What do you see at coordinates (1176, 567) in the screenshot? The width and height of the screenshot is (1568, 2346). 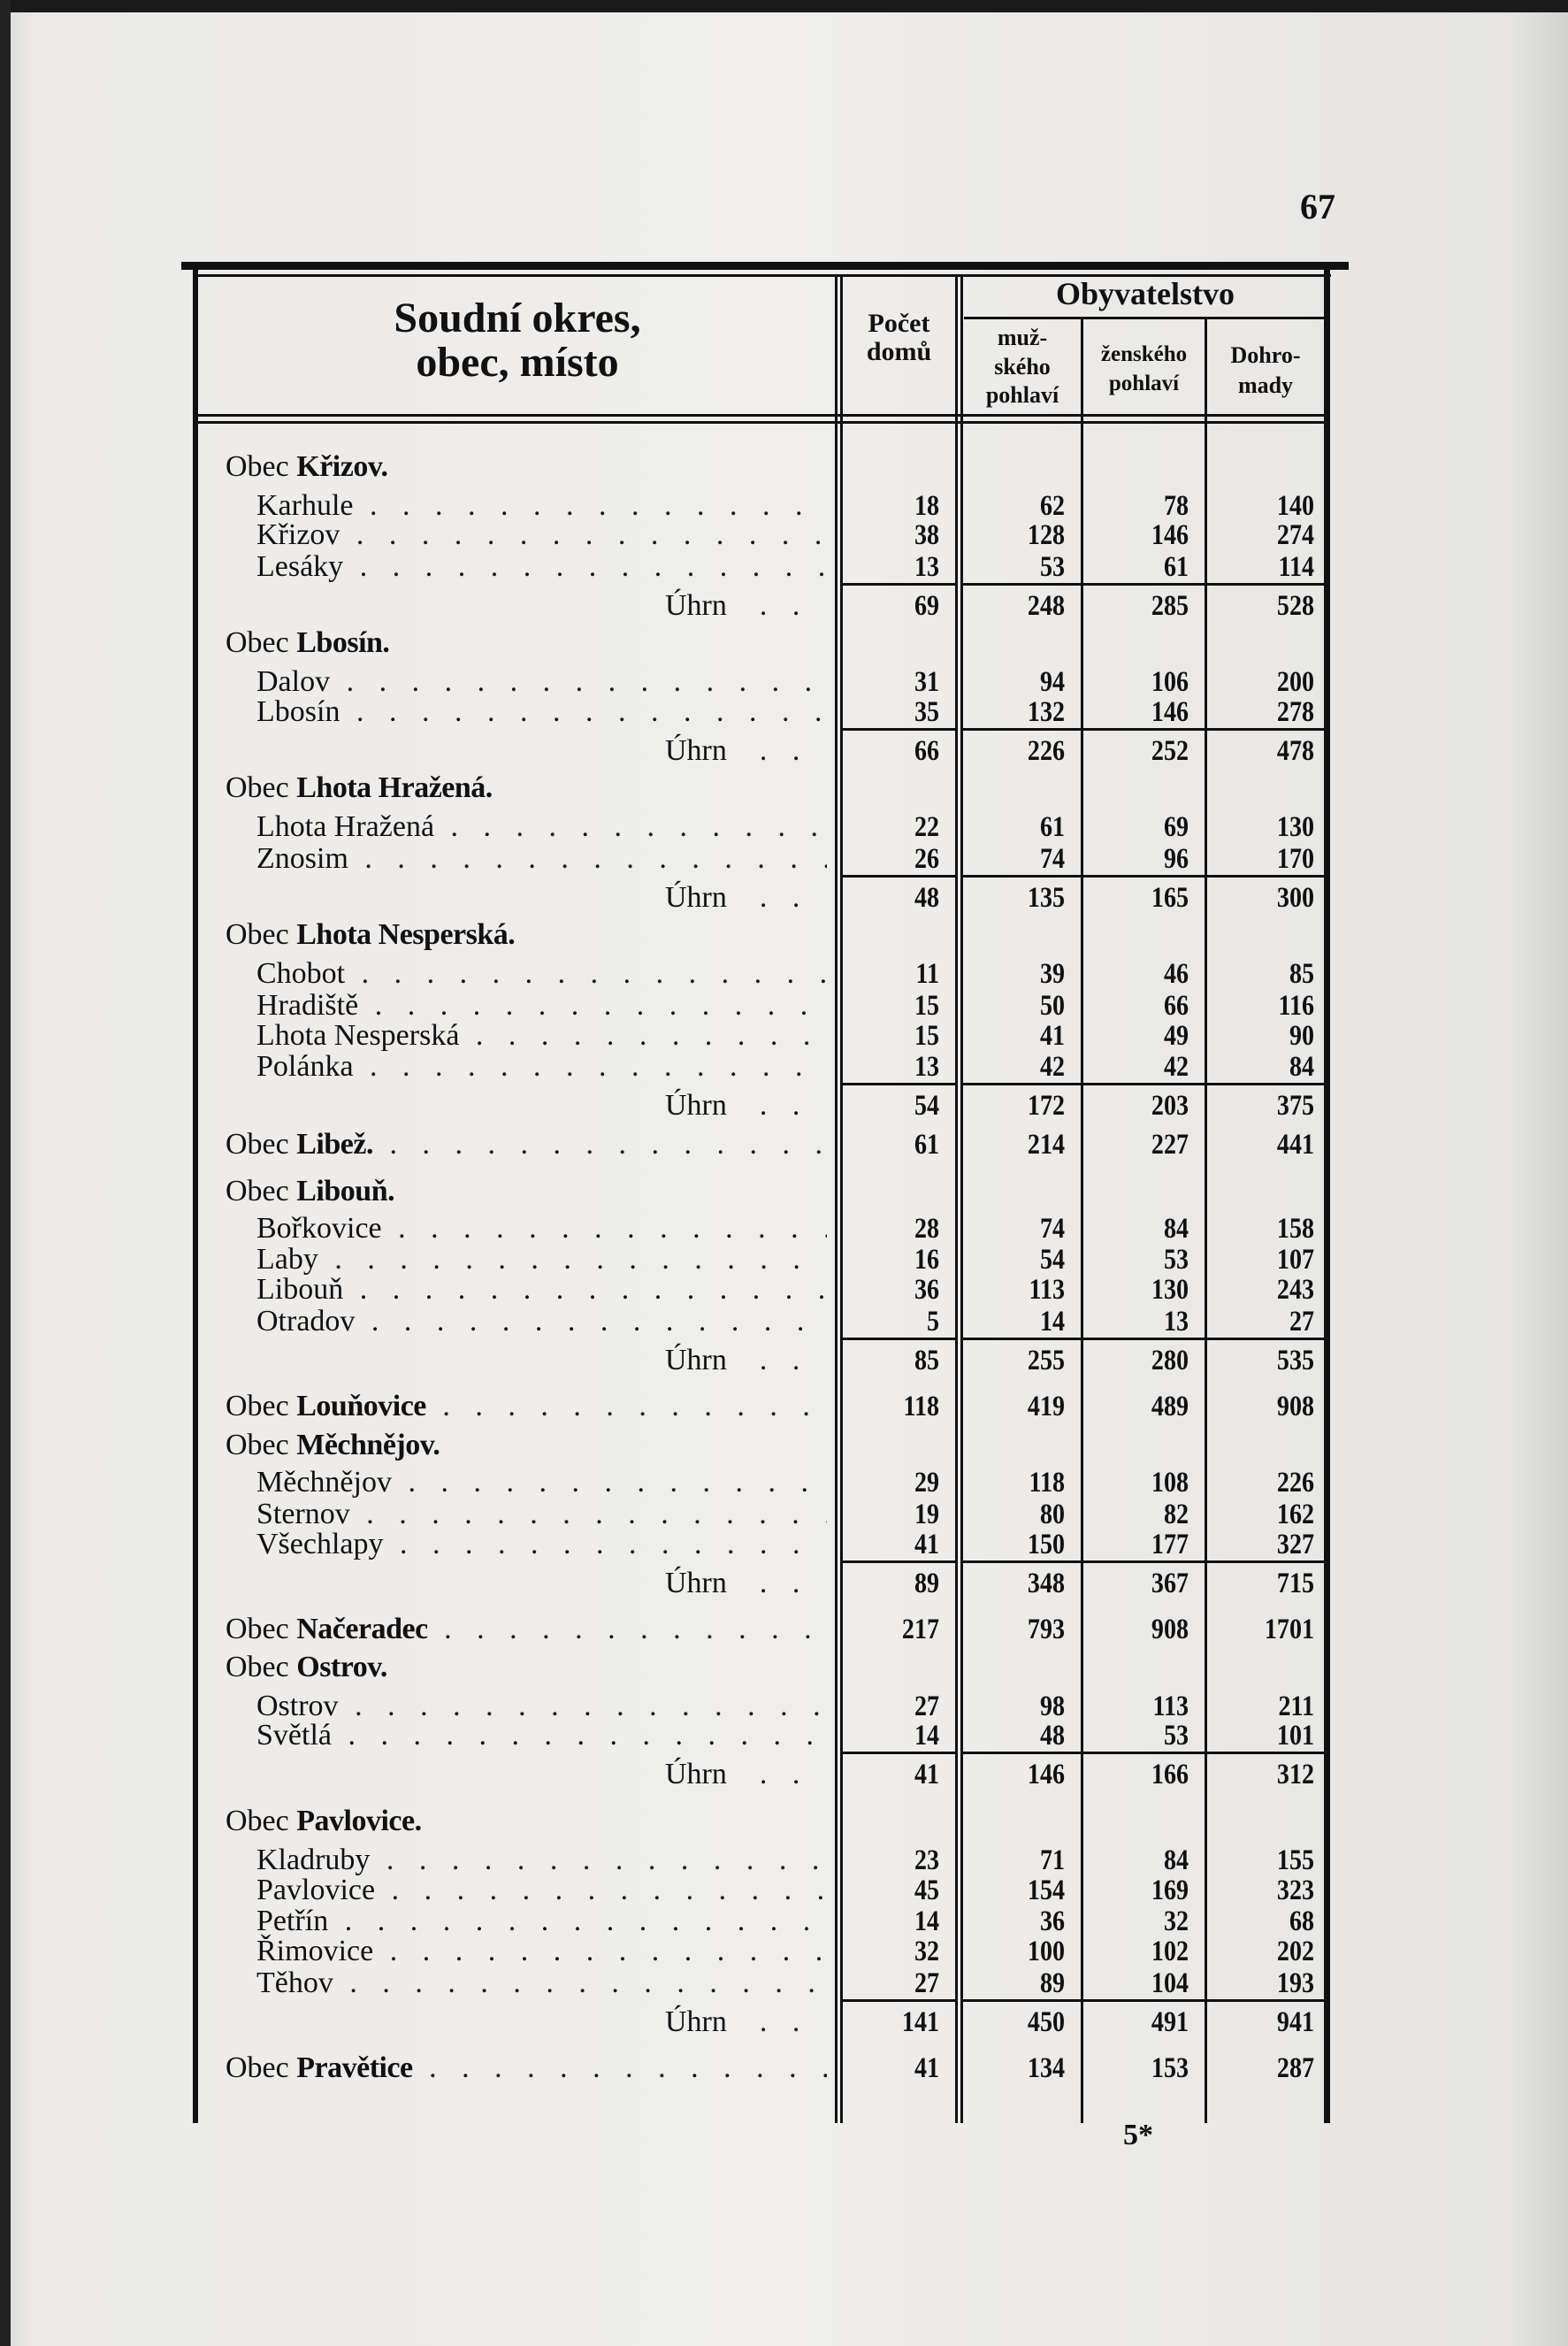 I see `female-value: 61` at bounding box center [1176, 567].